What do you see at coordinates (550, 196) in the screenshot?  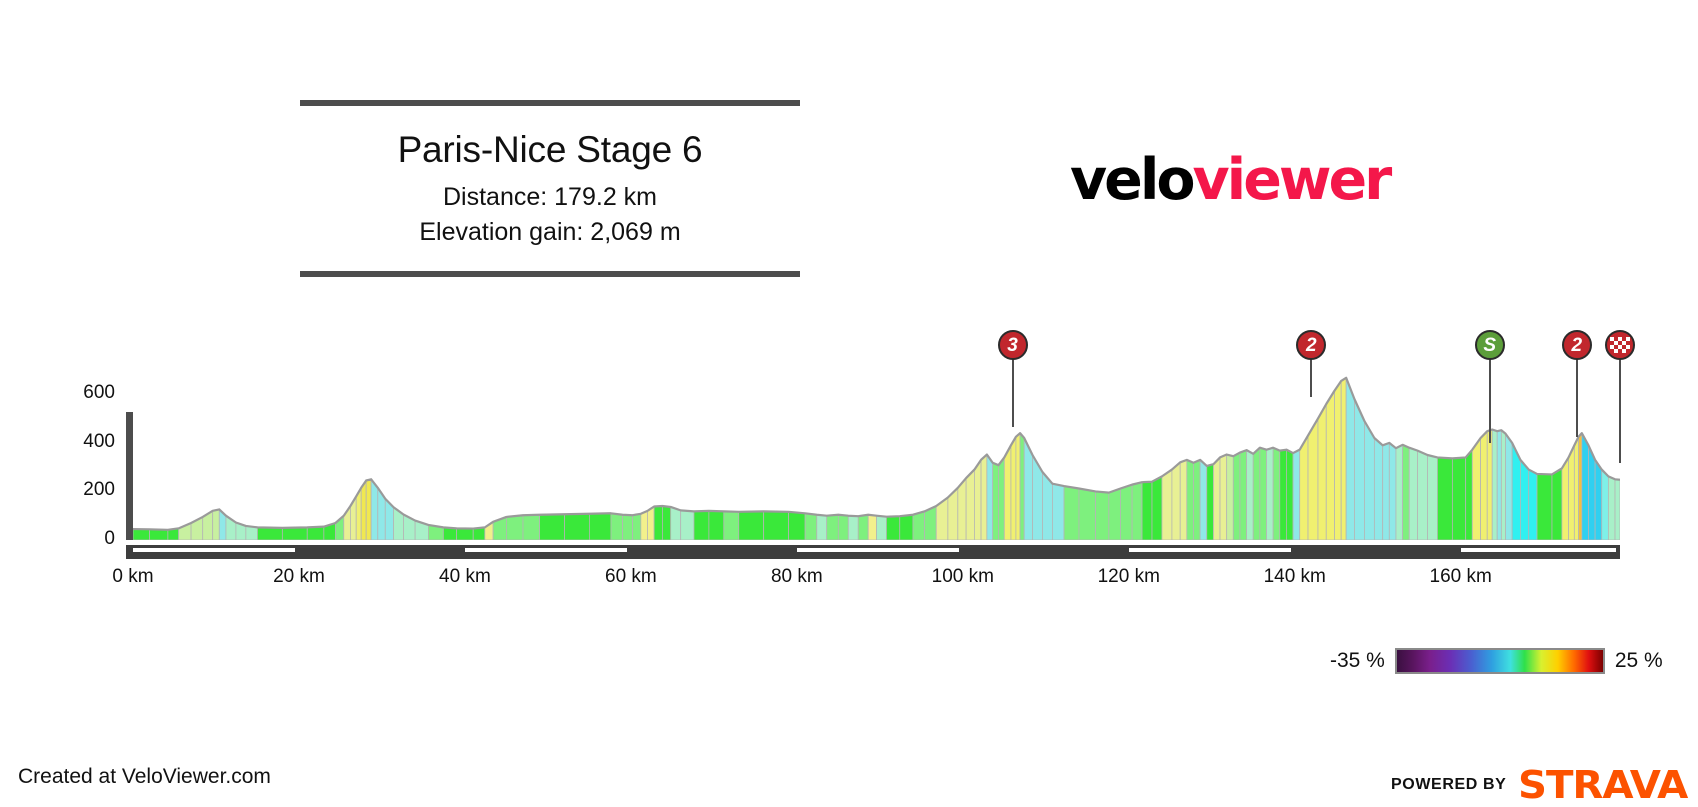 I see `distance-label: Distance: 179.2 km` at bounding box center [550, 196].